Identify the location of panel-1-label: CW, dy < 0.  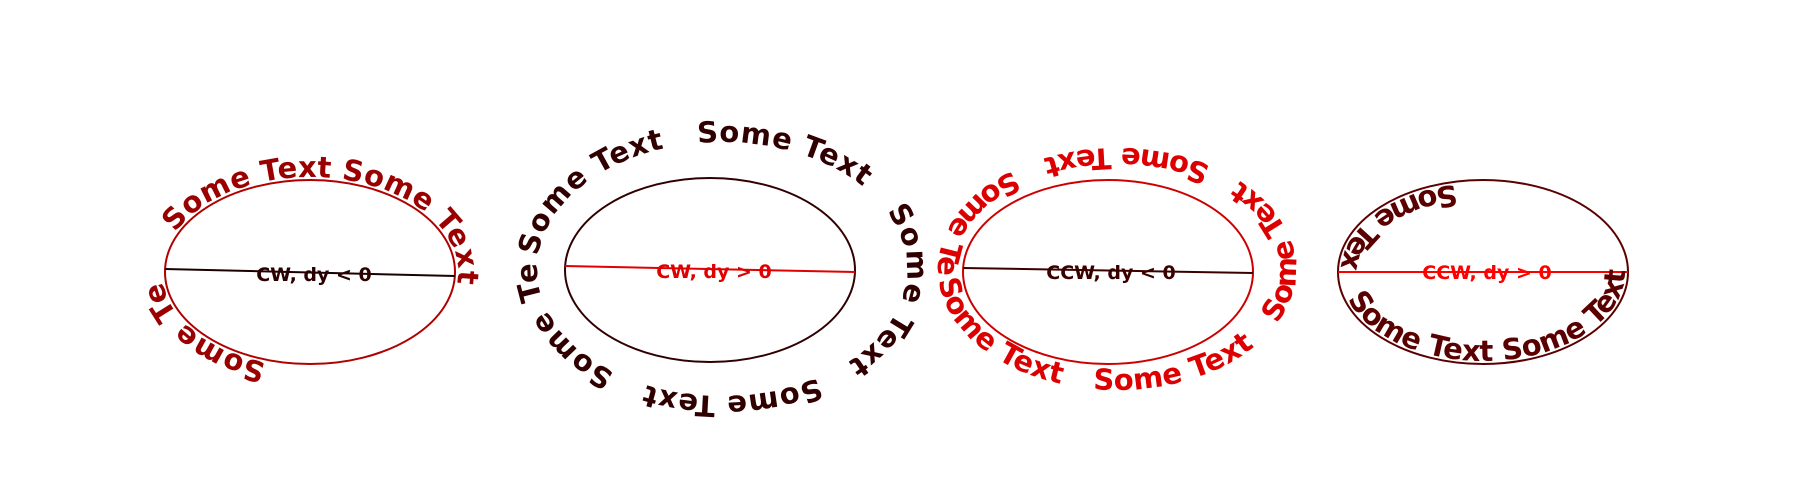
(314, 275).